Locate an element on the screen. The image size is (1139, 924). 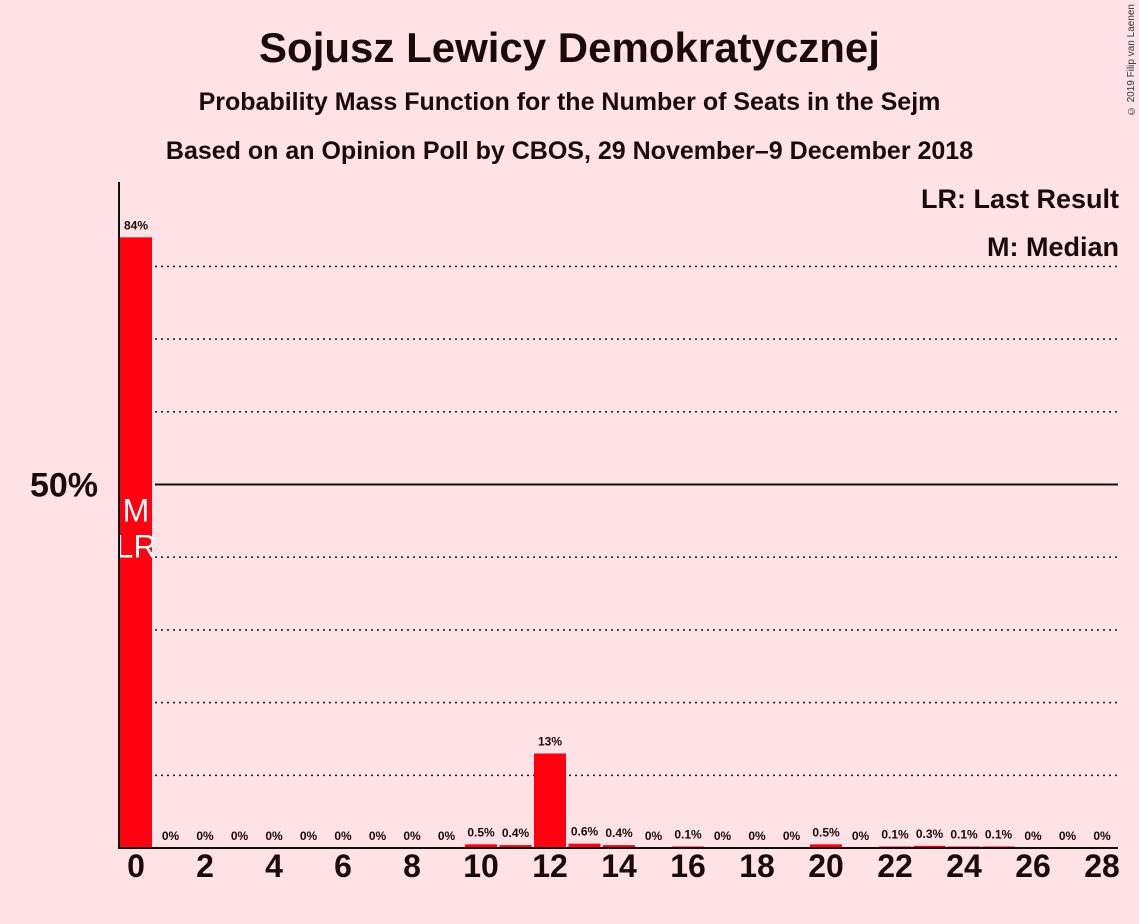
chart-title: Sojusz Lewicy Demokratycznej is located at coordinates (569, 47).